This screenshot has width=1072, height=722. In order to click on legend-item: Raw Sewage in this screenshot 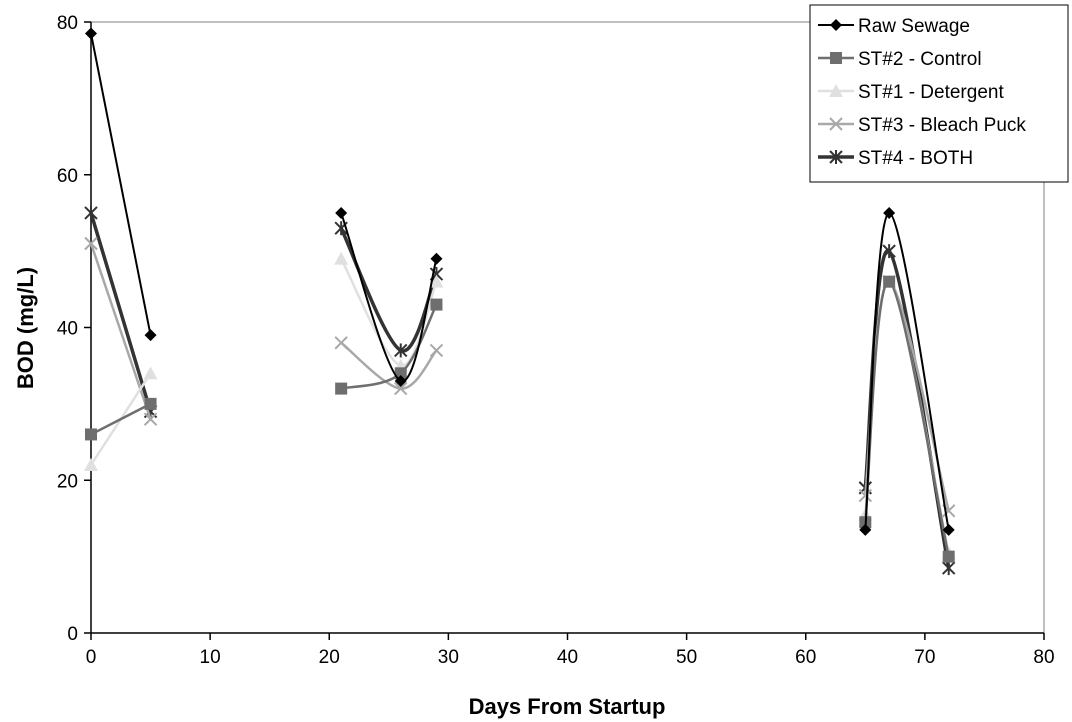, I will do `click(894, 26)`.